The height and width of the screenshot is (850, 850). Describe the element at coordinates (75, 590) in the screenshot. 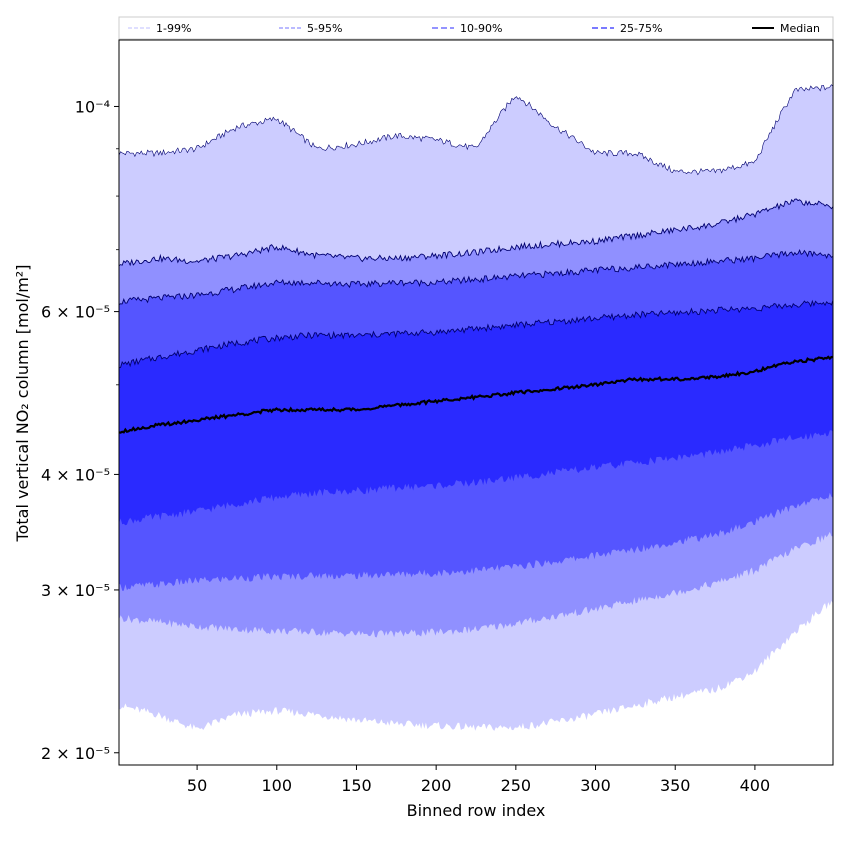

I see `y-tick-label: 3 × 10⁻⁵` at that location.